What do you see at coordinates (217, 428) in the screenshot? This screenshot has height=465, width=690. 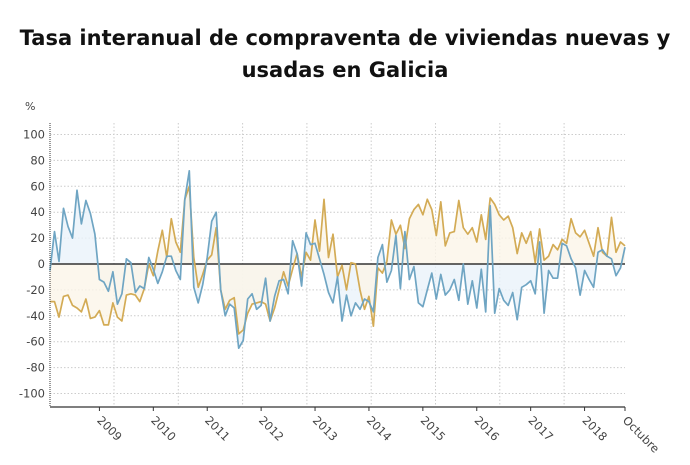 I see `x-tick-label: 2011` at bounding box center [217, 428].